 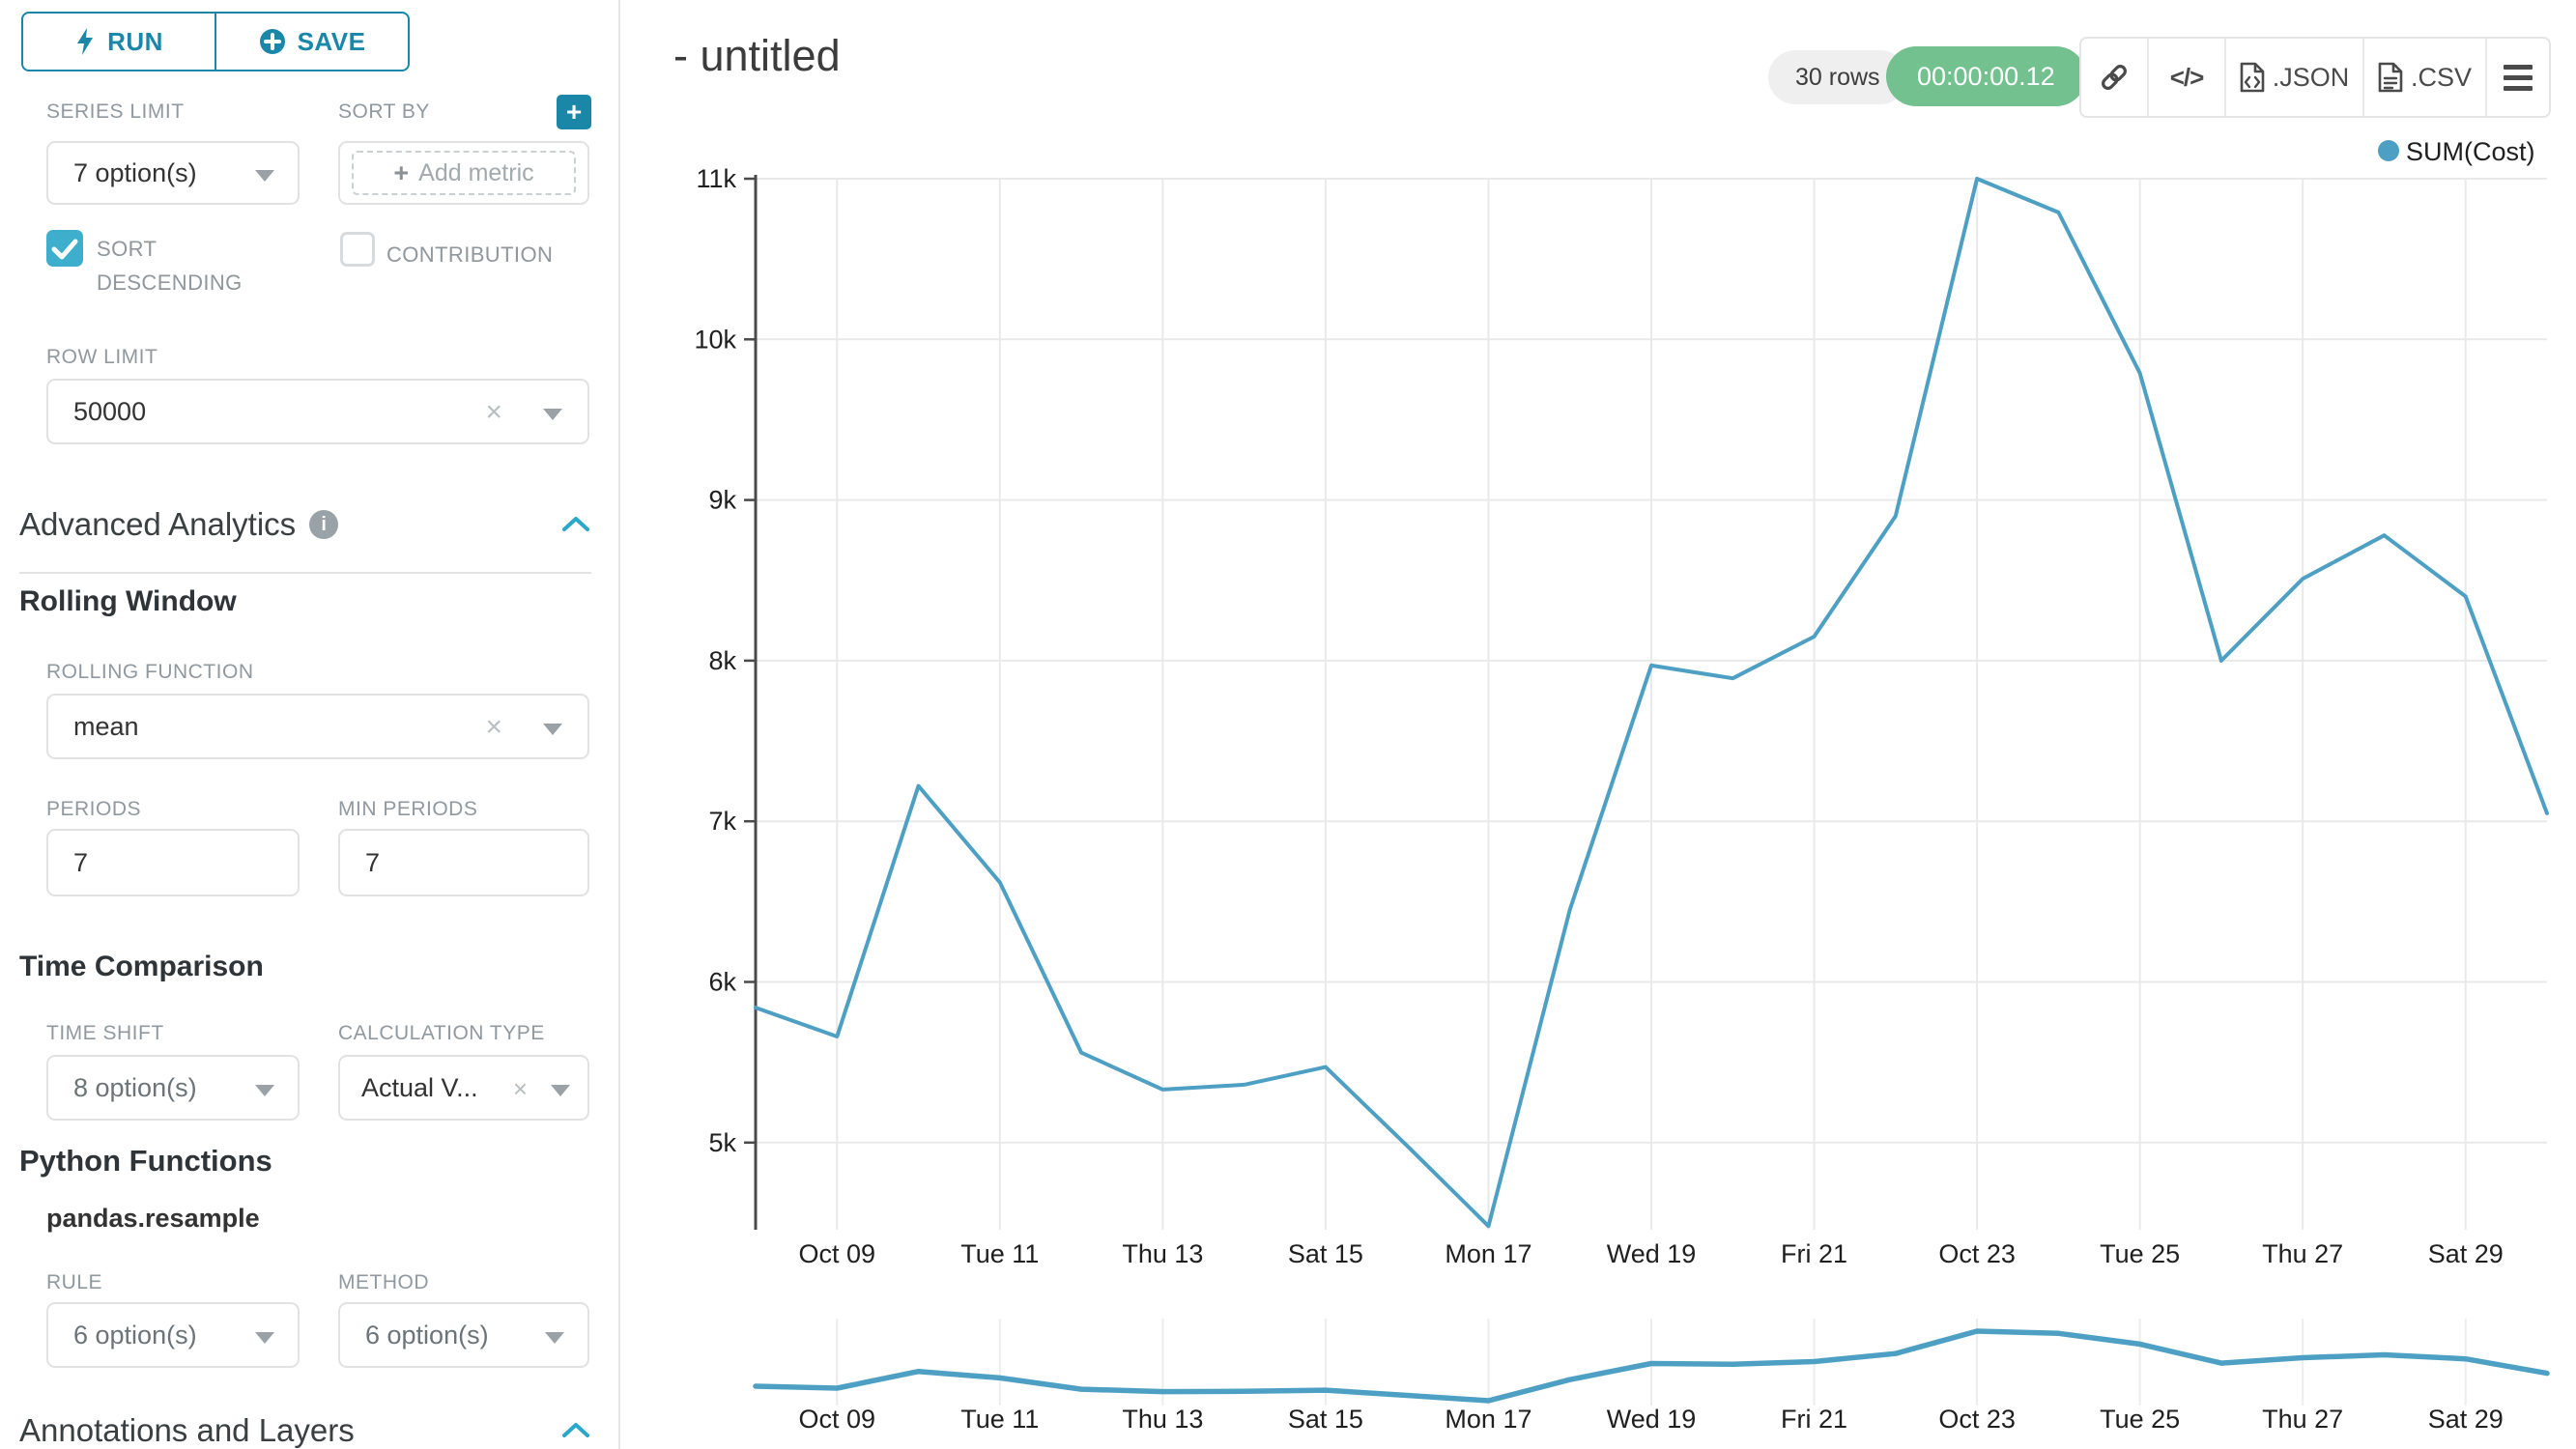 I want to click on row-limit-value: 50000, so click(x=110, y=411).